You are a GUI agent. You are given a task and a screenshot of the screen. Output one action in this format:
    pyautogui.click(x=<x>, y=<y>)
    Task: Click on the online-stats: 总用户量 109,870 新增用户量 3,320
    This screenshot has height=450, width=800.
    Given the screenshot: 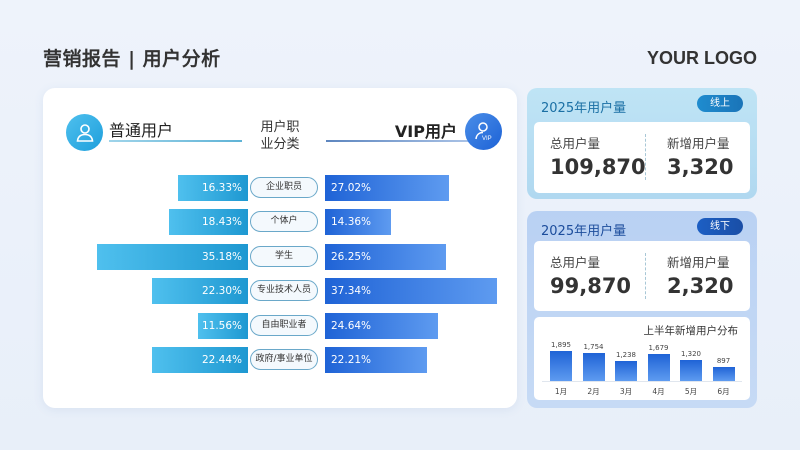 What is the action you would take?
    pyautogui.click(x=642, y=157)
    